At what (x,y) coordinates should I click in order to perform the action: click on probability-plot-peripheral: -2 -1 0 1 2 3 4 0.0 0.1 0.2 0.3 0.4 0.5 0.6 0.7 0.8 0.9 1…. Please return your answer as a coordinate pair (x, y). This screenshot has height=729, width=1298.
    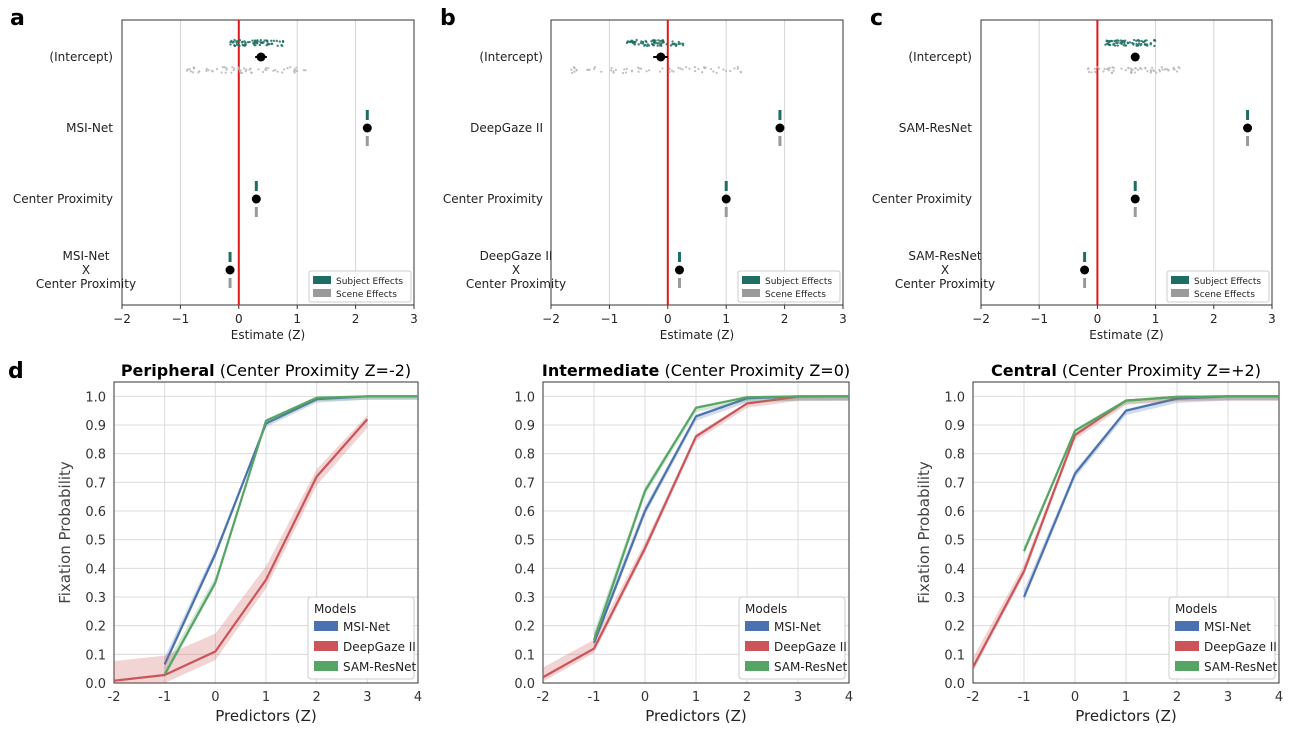
    Looking at the image, I should click on (239, 543).